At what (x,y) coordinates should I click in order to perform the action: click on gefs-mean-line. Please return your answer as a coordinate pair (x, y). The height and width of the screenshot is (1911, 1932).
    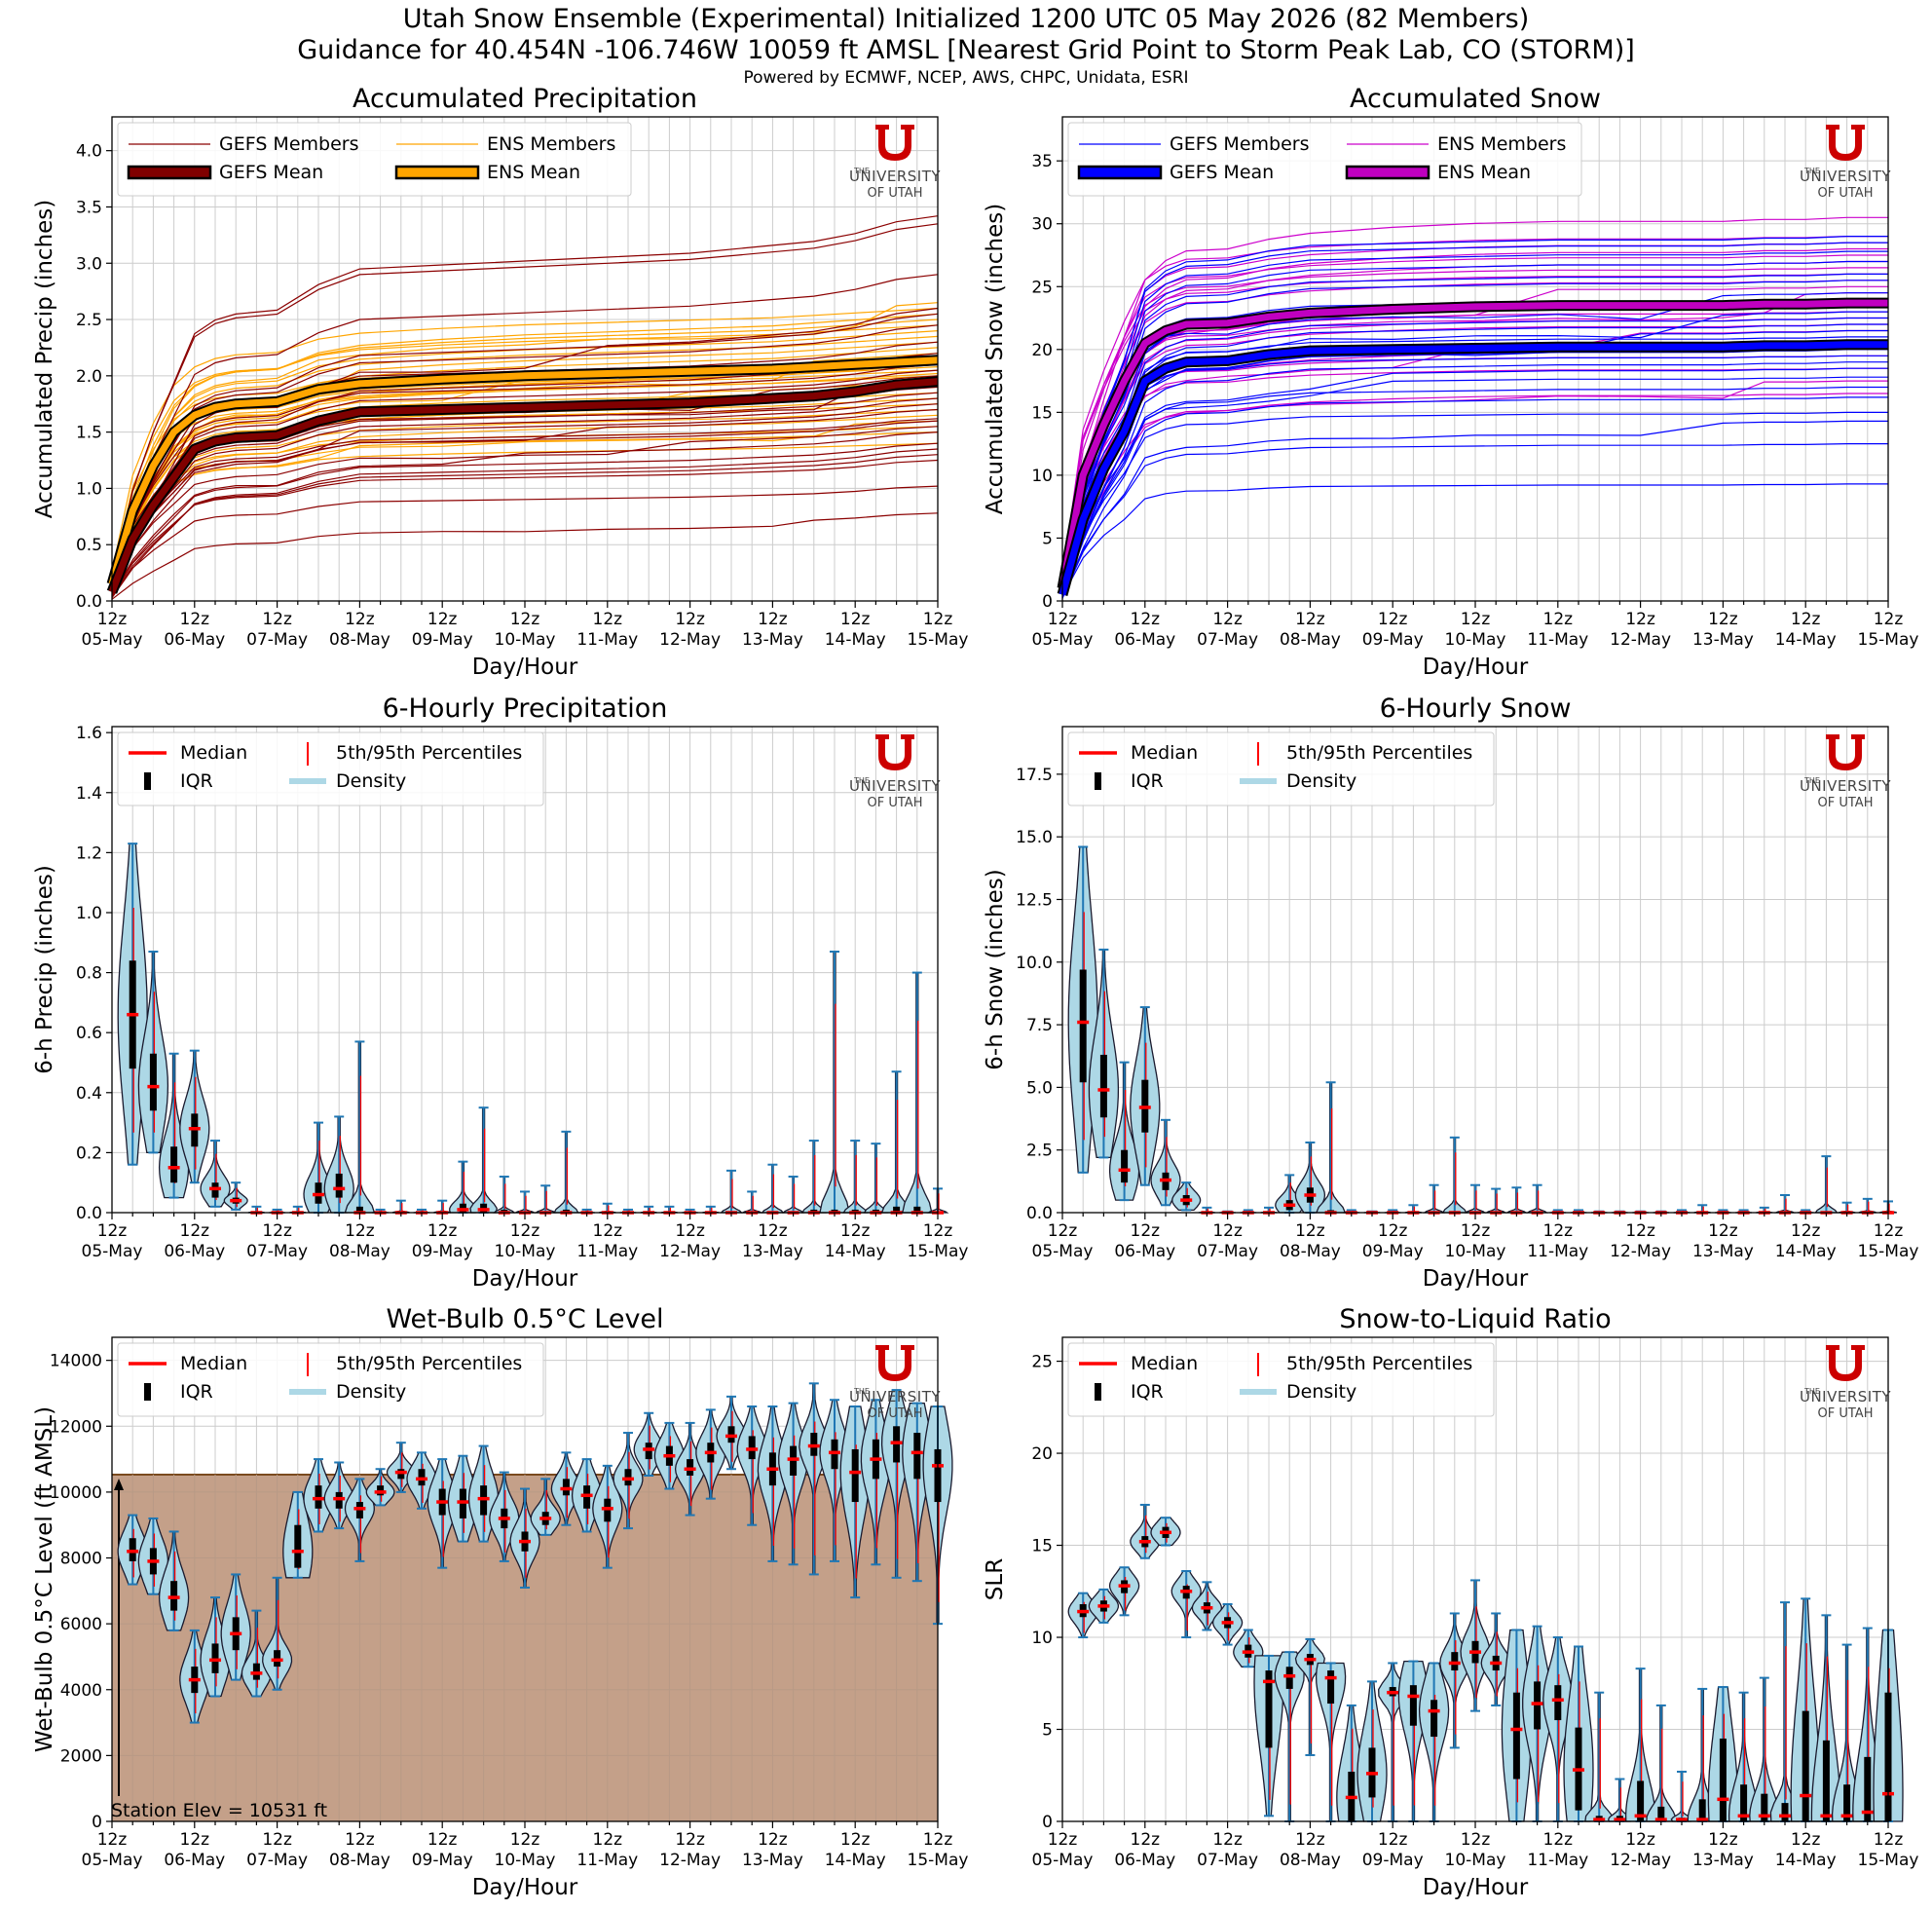
    Looking at the image, I should click on (524, 486).